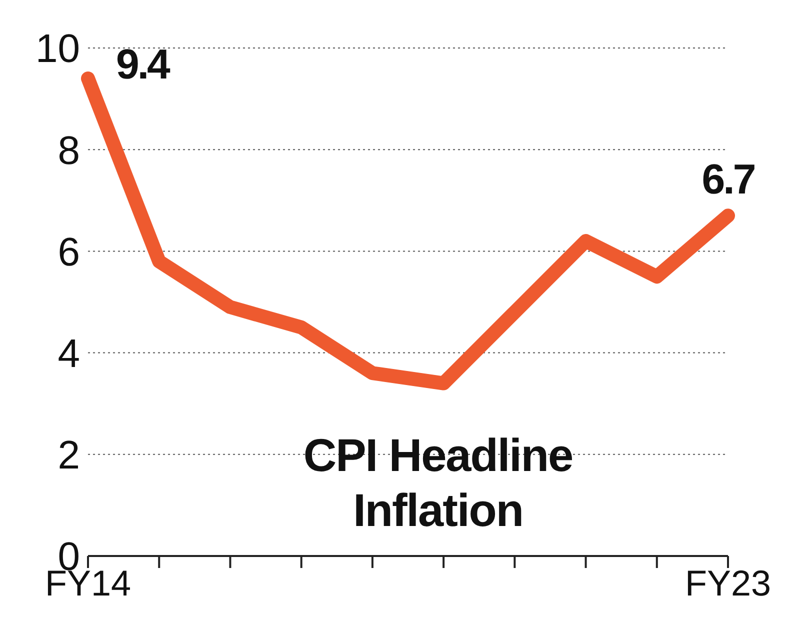  Describe the element at coordinates (69, 456) in the screenshot. I see `y-tick-label: 2` at that location.